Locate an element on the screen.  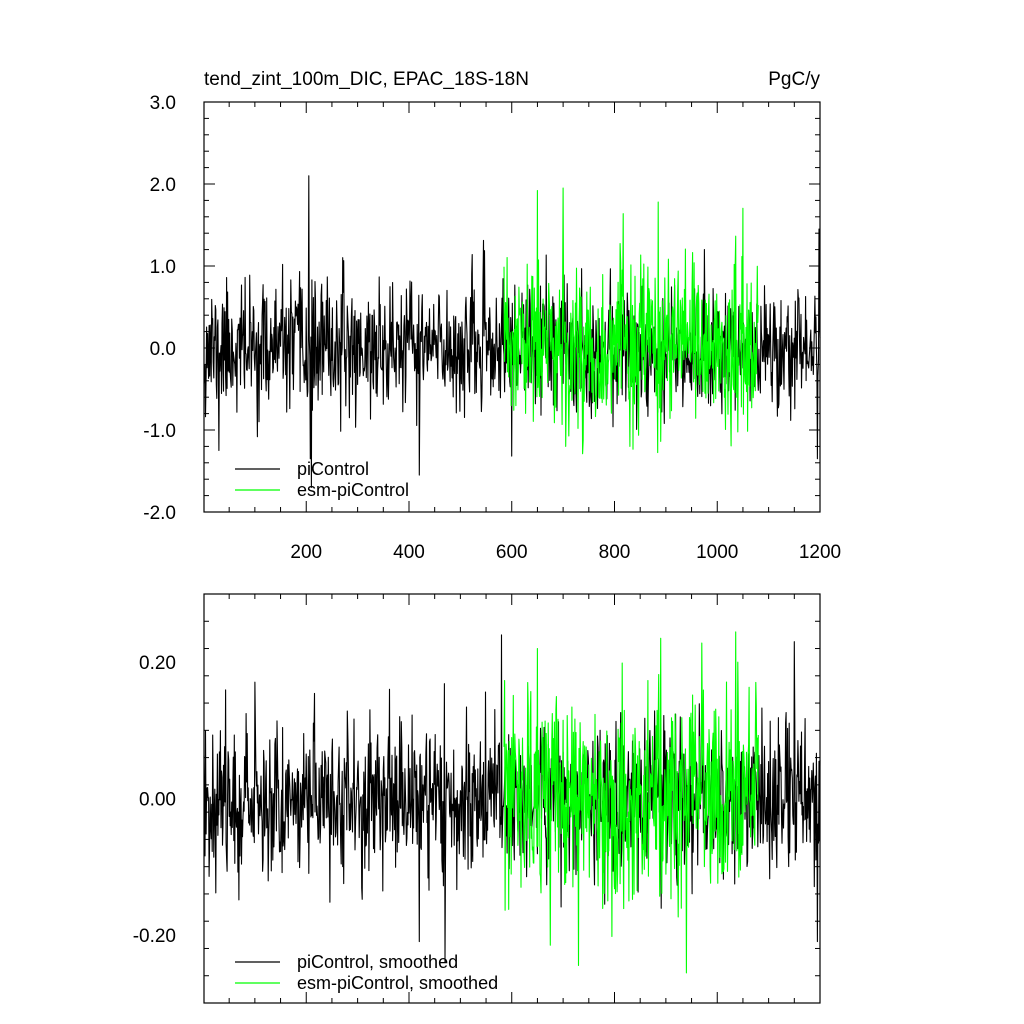
series-line-esm-picontrol-smoothed is located at coordinates (631, 802).